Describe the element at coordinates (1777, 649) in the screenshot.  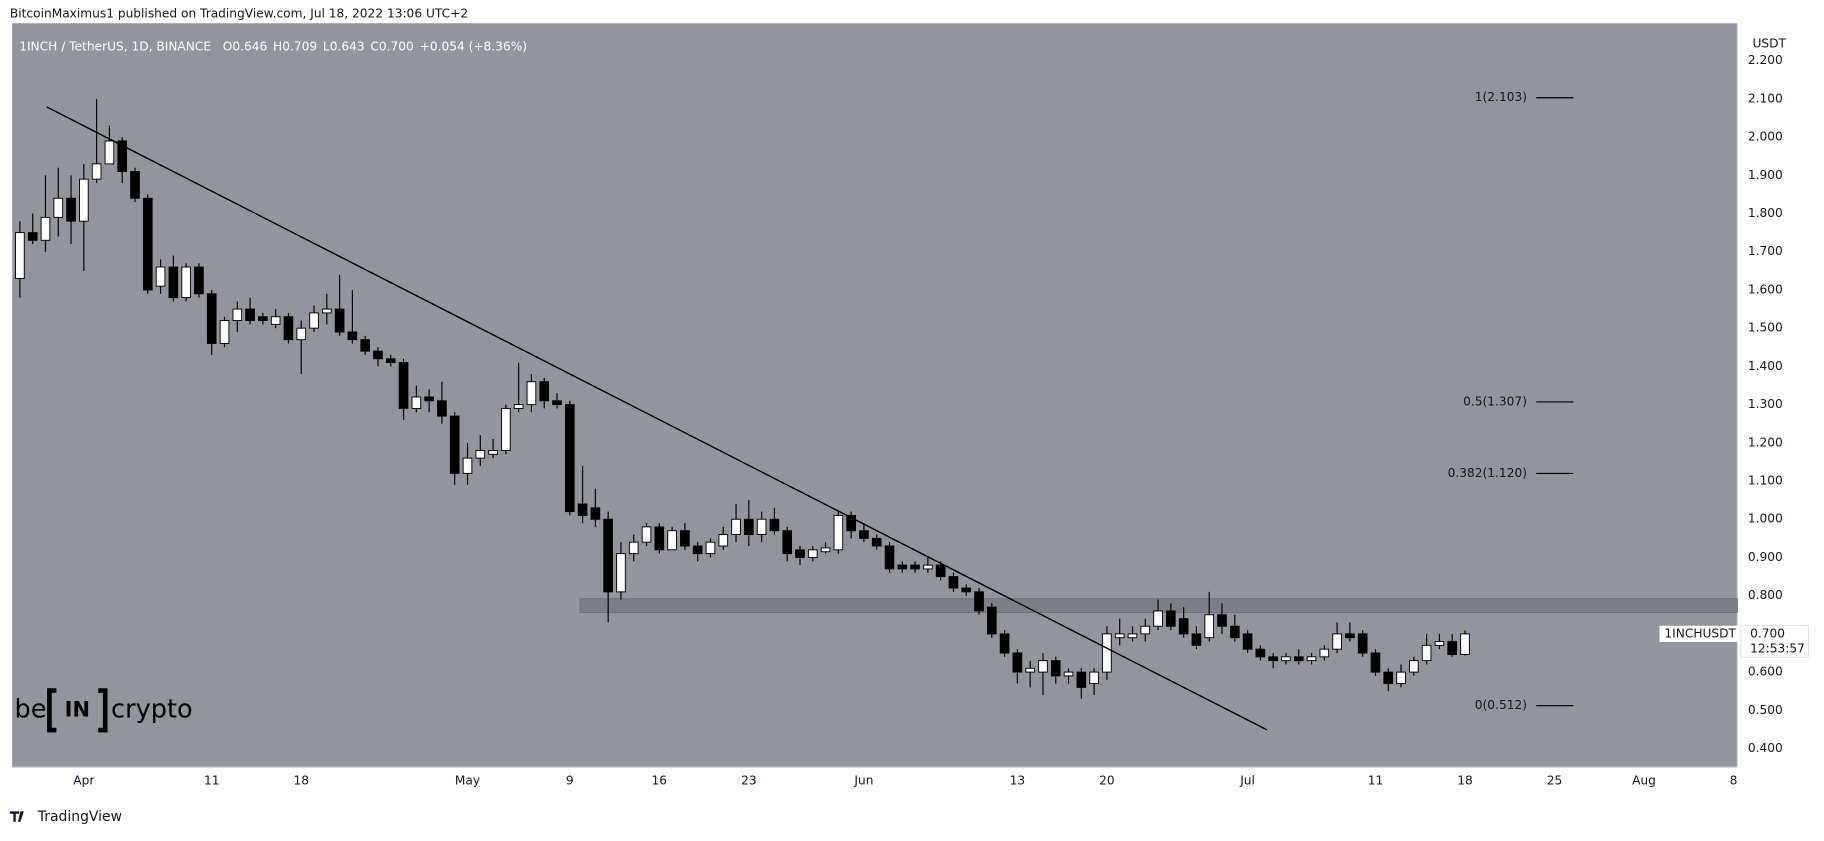
I see `price-countdown: 12:53:57` at that location.